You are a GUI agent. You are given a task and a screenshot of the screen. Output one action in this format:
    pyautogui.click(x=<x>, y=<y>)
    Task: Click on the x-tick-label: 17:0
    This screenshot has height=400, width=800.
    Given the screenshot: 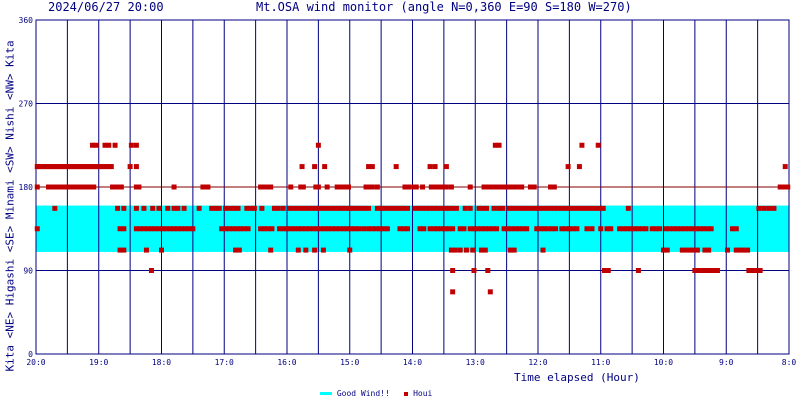 What is the action you would take?
    pyautogui.click(x=224, y=362)
    